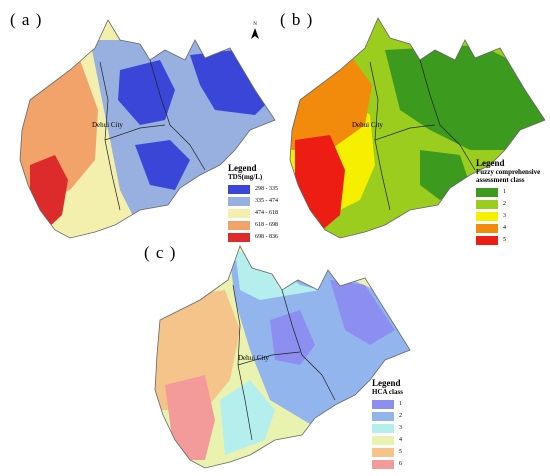 The height and width of the screenshot is (476, 550). I want to click on legend-a-row: 474 - 618, so click(258, 213).